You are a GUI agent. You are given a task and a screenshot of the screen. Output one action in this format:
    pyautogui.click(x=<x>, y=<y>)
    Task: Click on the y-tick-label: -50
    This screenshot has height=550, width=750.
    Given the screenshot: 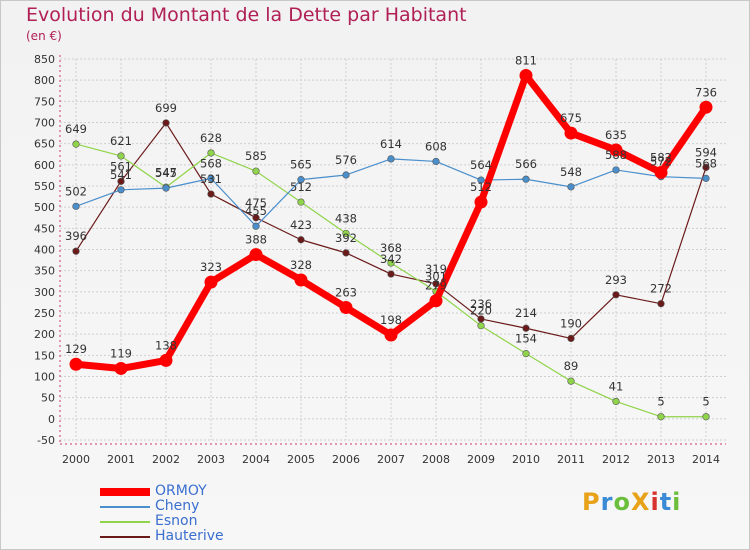 What is the action you would take?
    pyautogui.click(x=46, y=440)
    